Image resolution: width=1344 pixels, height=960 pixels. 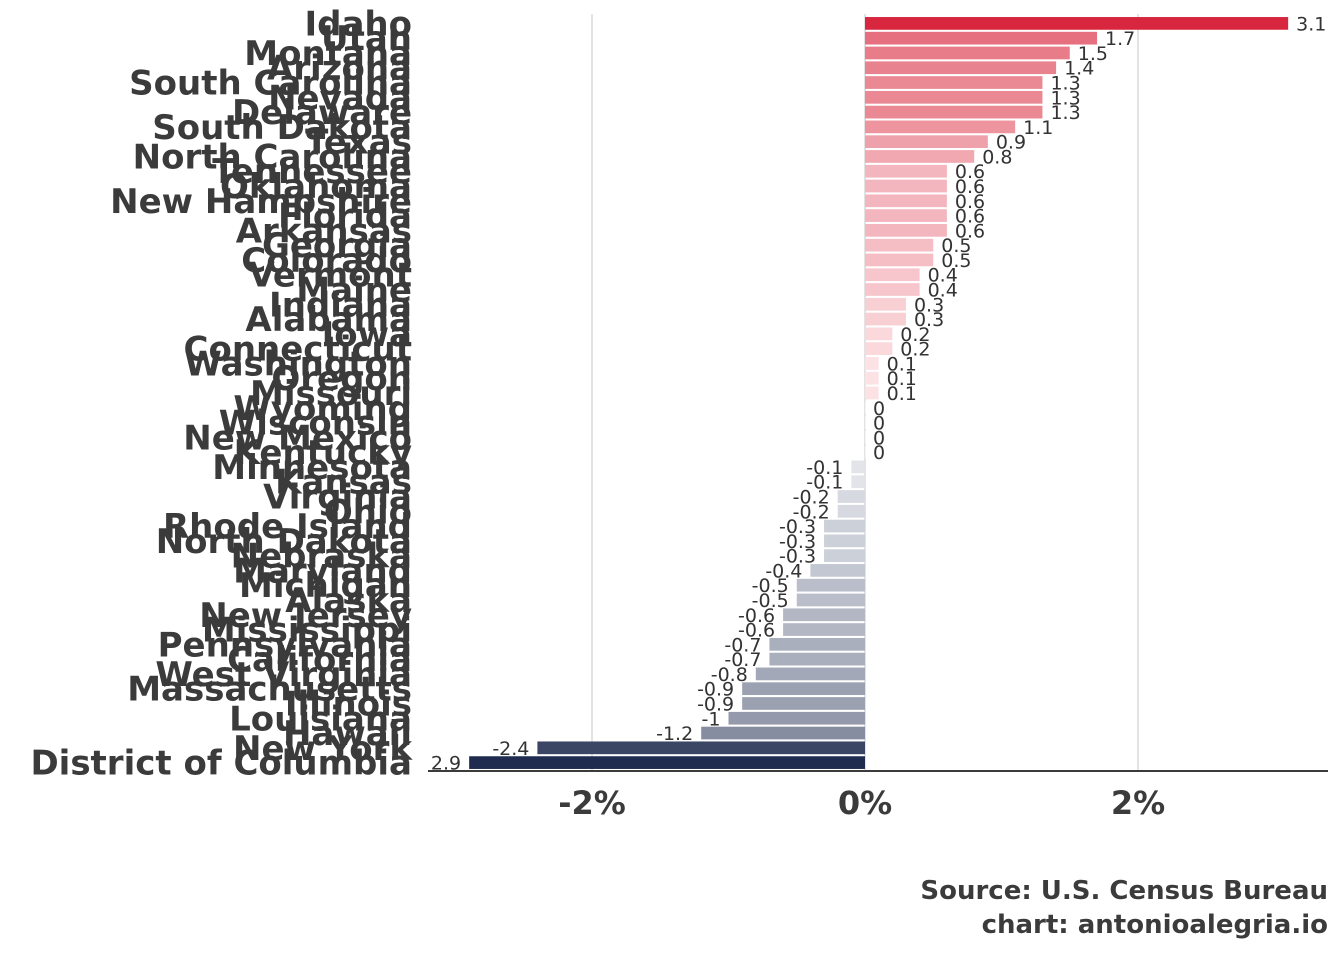 I want to click on category-label: South Dakota, so click(x=282, y=128).